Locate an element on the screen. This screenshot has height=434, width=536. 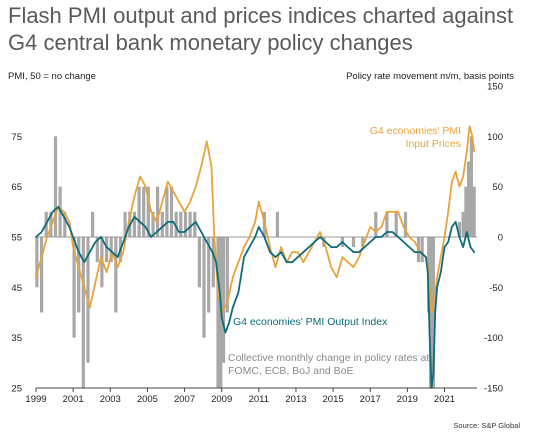
y-tick-left: 45 is located at coordinates (16, 288).